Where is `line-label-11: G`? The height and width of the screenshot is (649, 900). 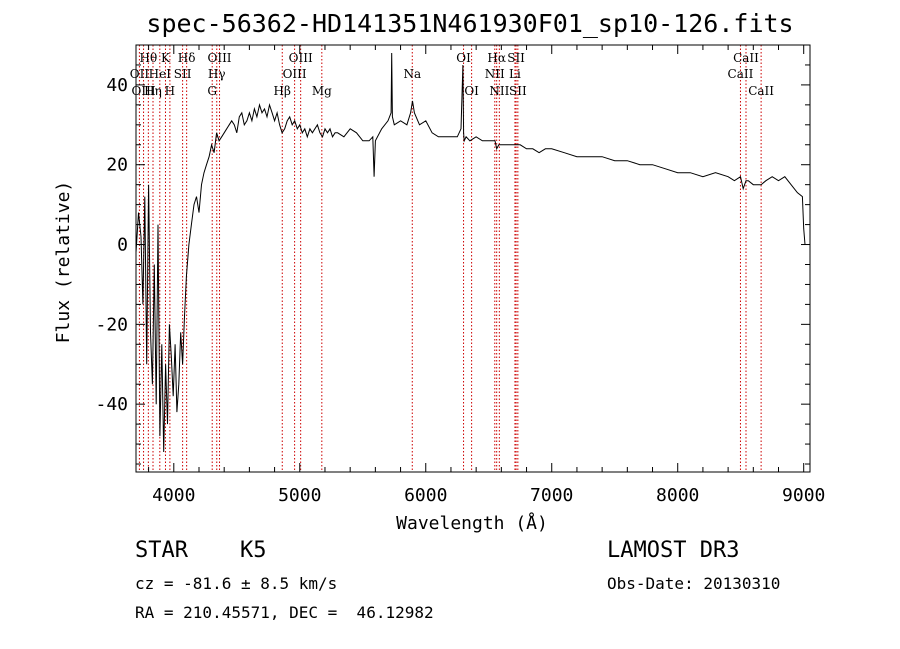 line-label-11: G is located at coordinates (212, 91).